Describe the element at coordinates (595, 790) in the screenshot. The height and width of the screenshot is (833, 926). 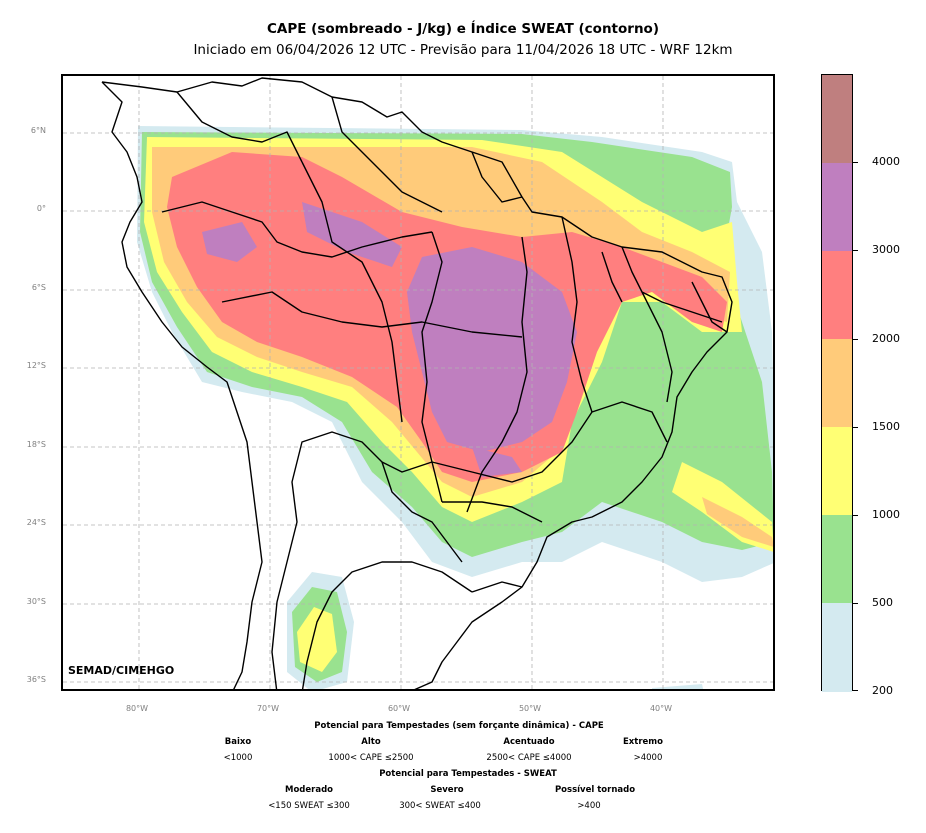
I see `sweat-level-name: Possível tornado` at that location.